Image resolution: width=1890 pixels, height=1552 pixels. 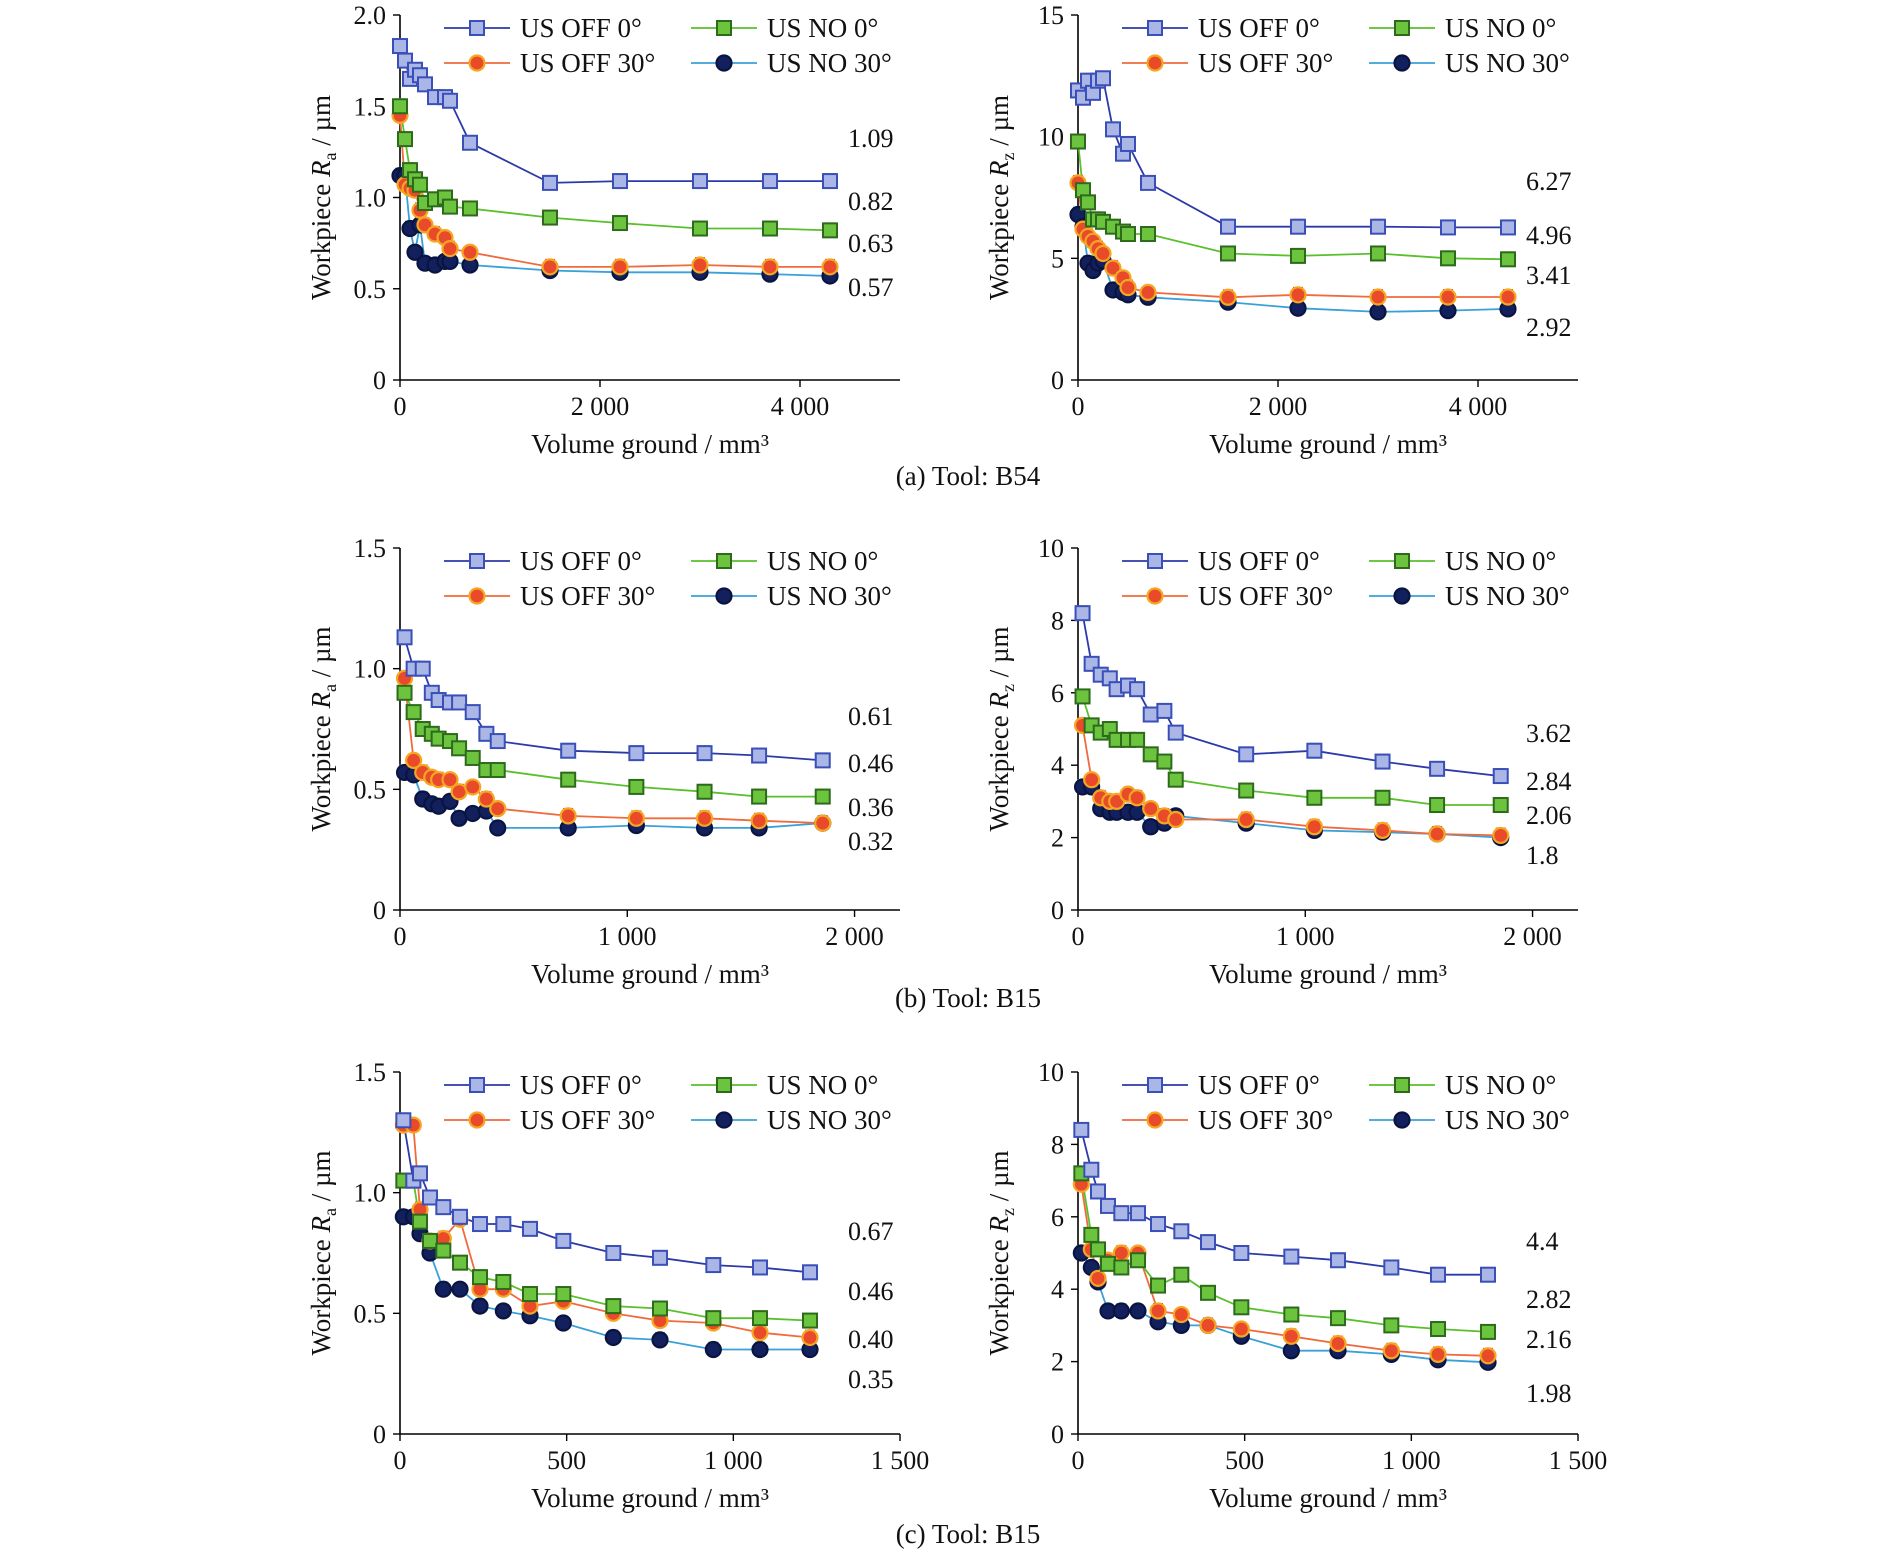 What do you see at coordinates (379, 910) in the screenshot?
I see `y-tick-label: 0` at bounding box center [379, 910].